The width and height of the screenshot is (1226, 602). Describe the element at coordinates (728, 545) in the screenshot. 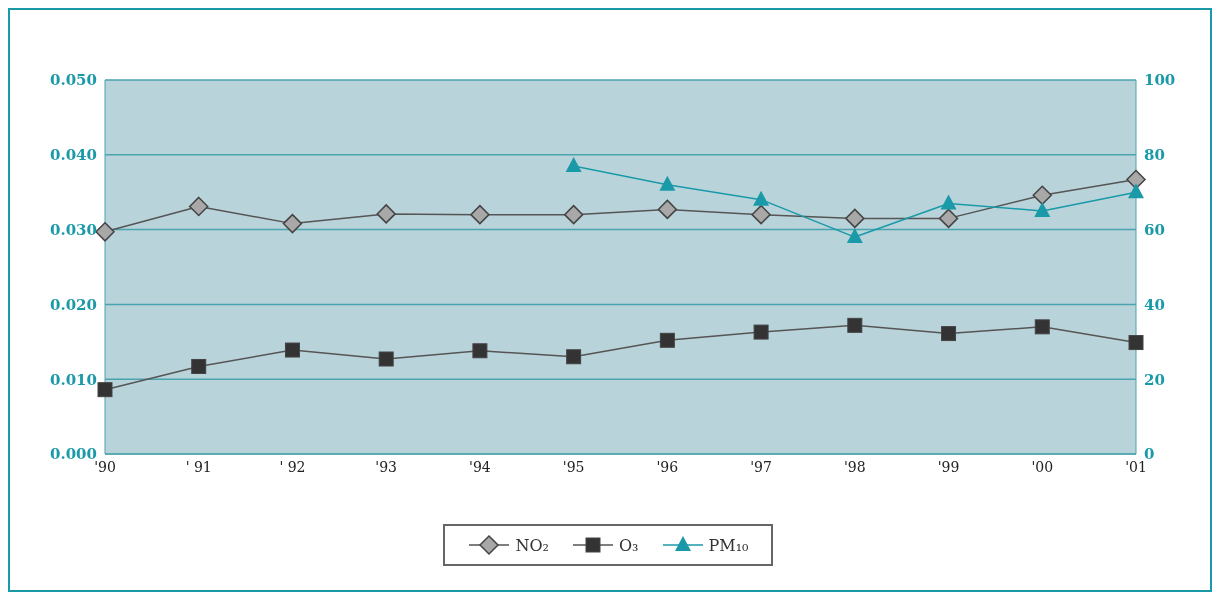

I see `legend-label: PM₁₀` at that location.